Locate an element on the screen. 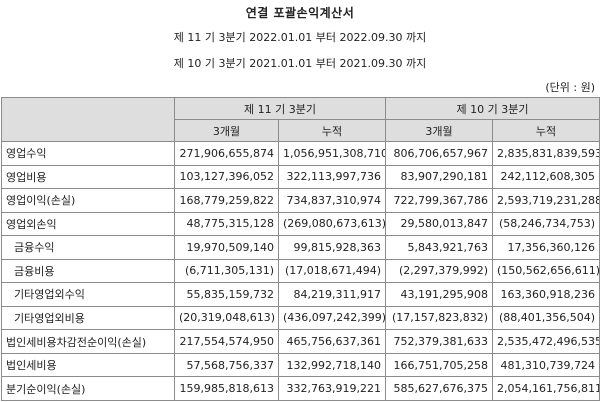 This screenshot has width=600, height=402. value-cell: (2,297,379,992) is located at coordinates (439, 271).